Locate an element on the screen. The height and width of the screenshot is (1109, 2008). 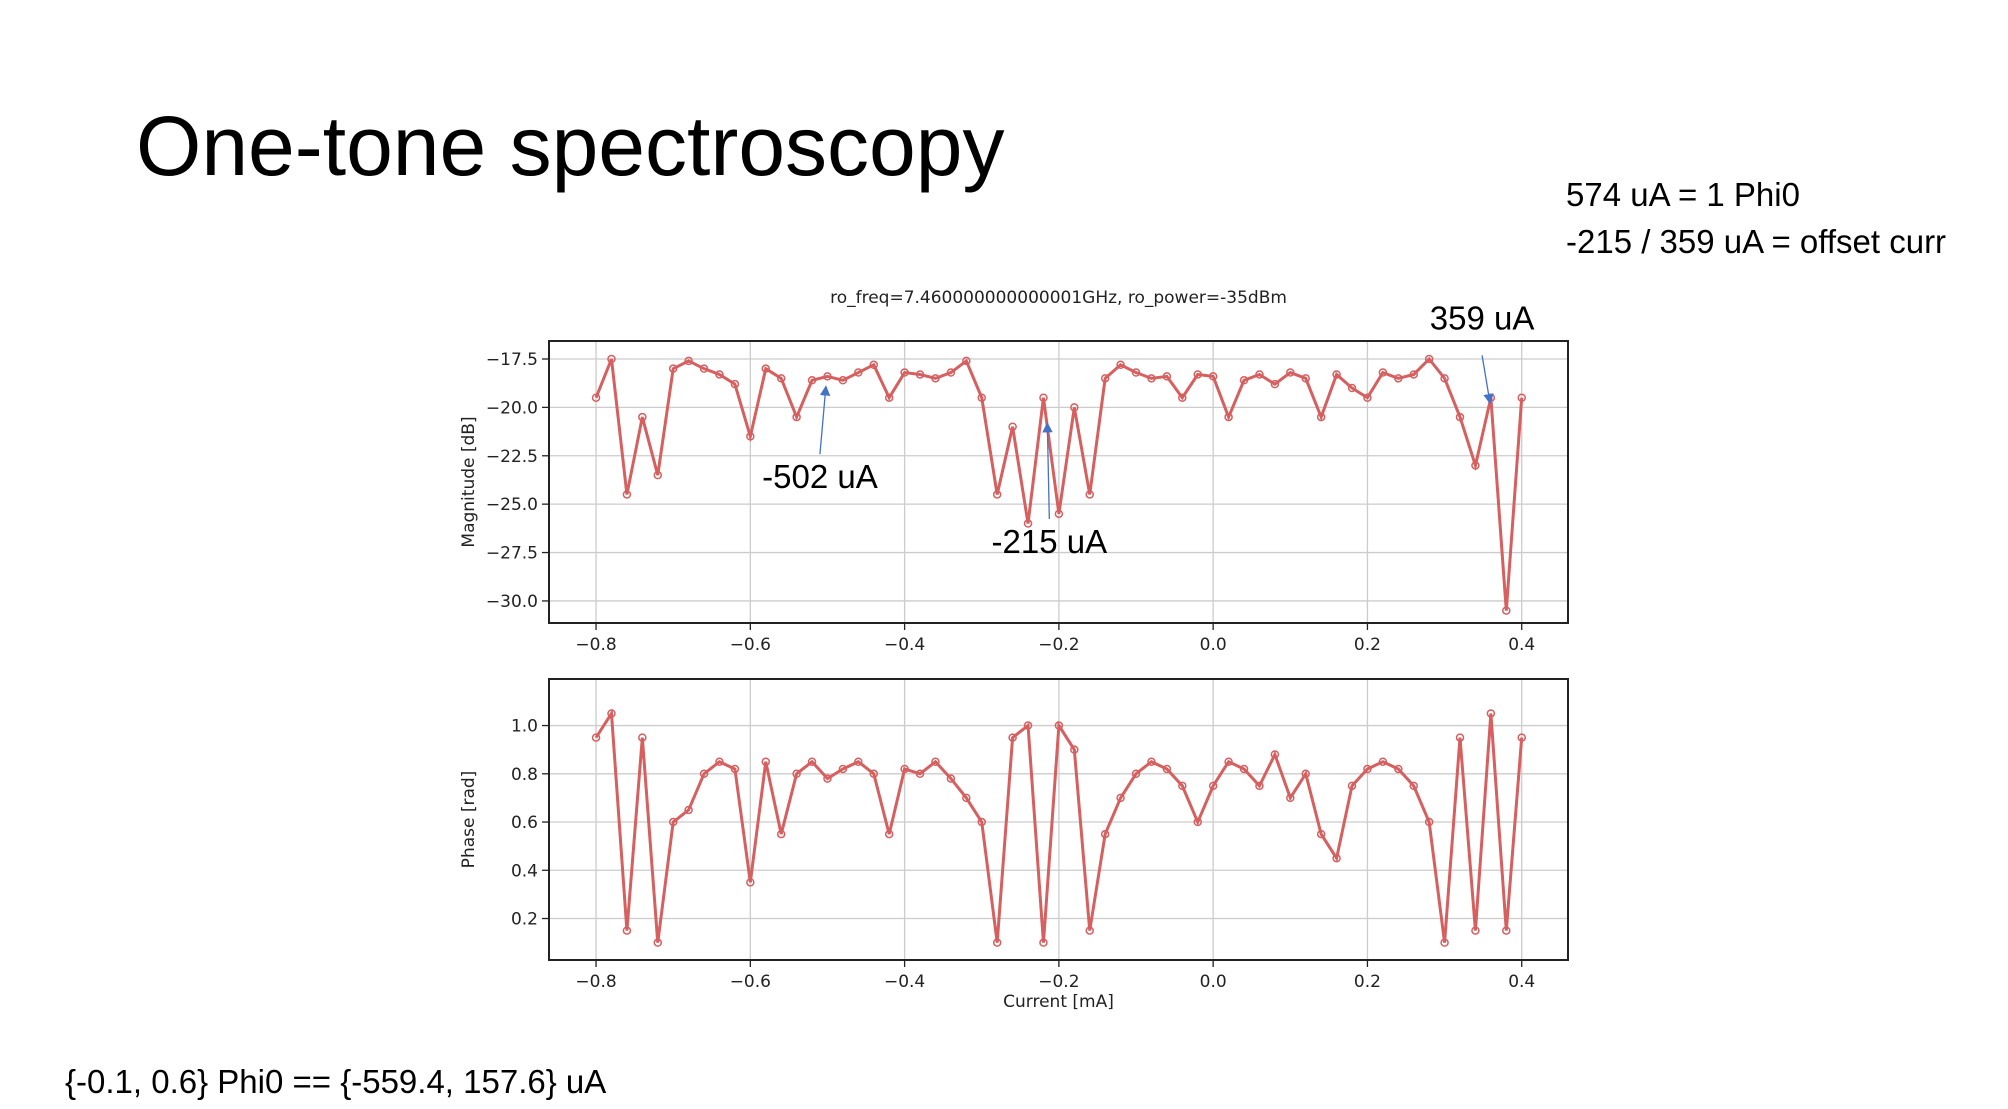
y-tick-label: 0.2 is located at coordinates (524, 920).